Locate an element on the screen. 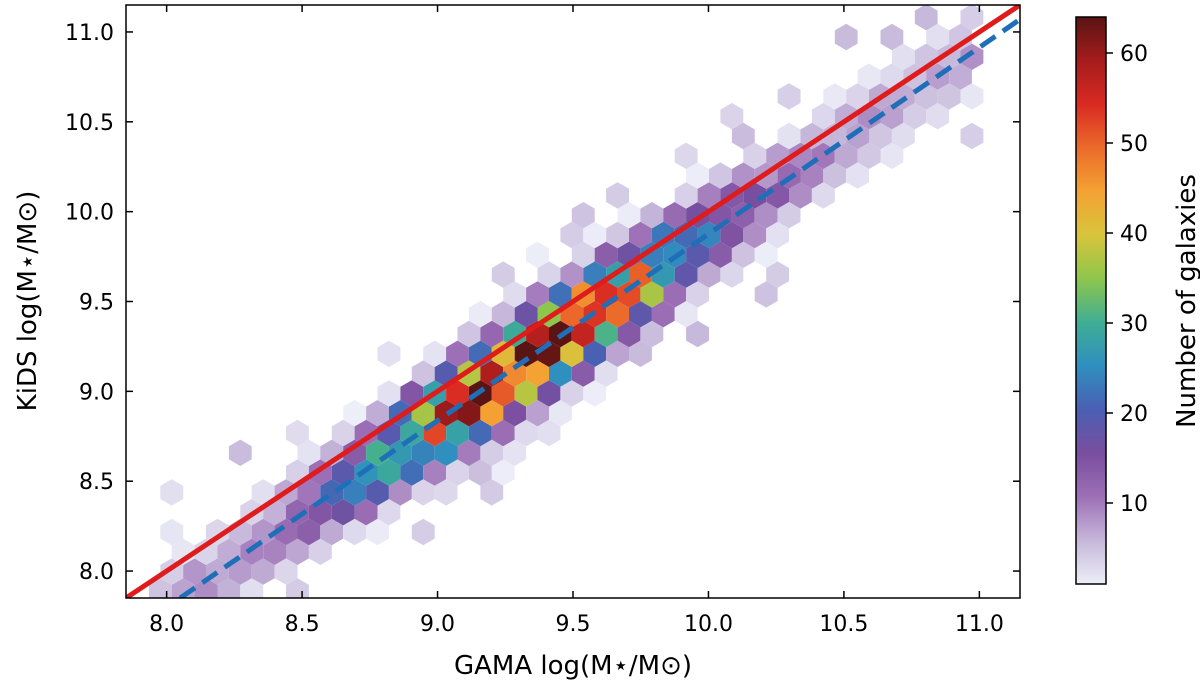 The image size is (1200, 684). y-tick-label: 9.5 is located at coordinates (96, 303).